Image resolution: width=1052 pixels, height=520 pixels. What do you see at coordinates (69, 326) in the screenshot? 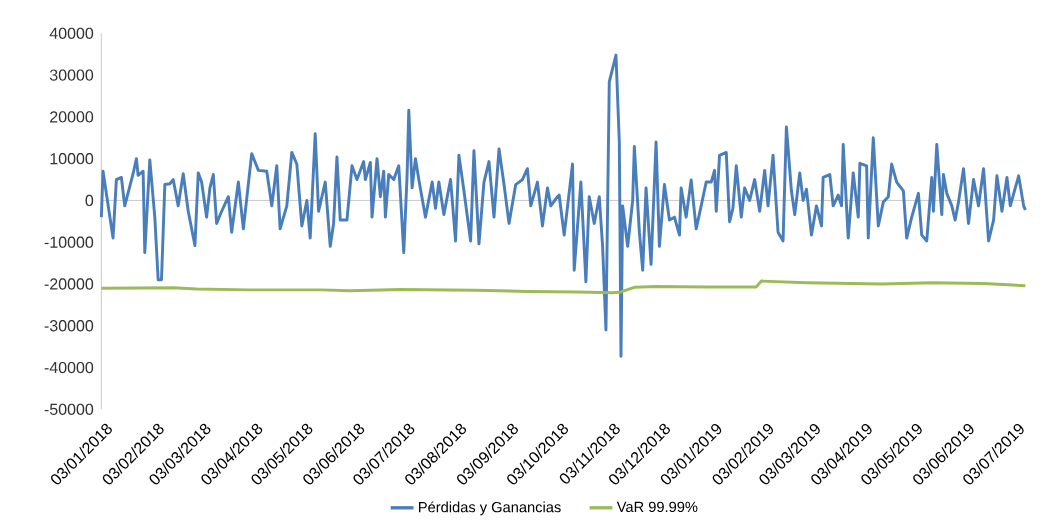
I see `y-tick-label: -30000` at bounding box center [69, 326].